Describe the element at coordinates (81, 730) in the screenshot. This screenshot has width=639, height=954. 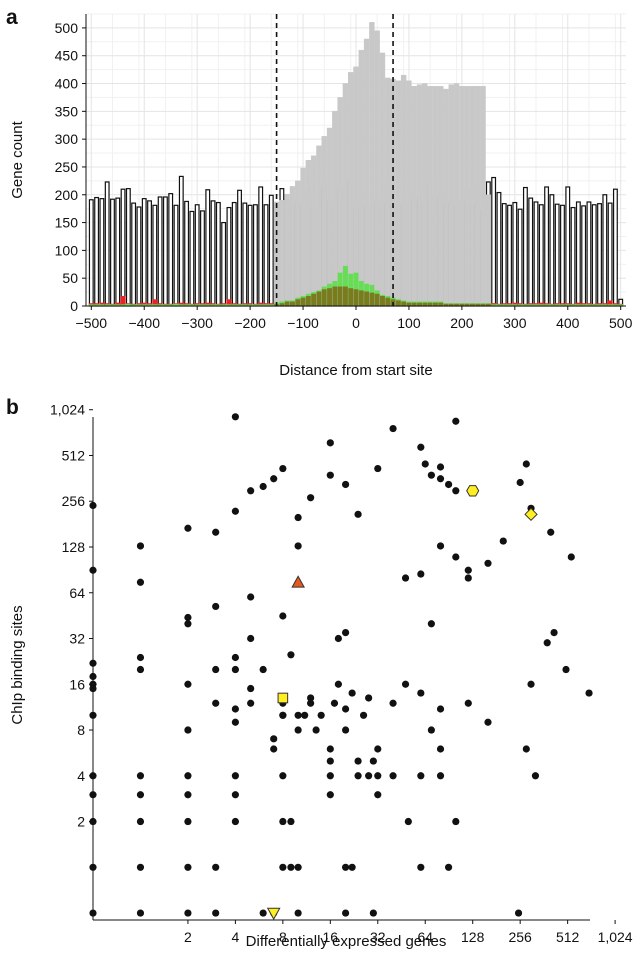
I see `y-tick-label: 8` at that location.